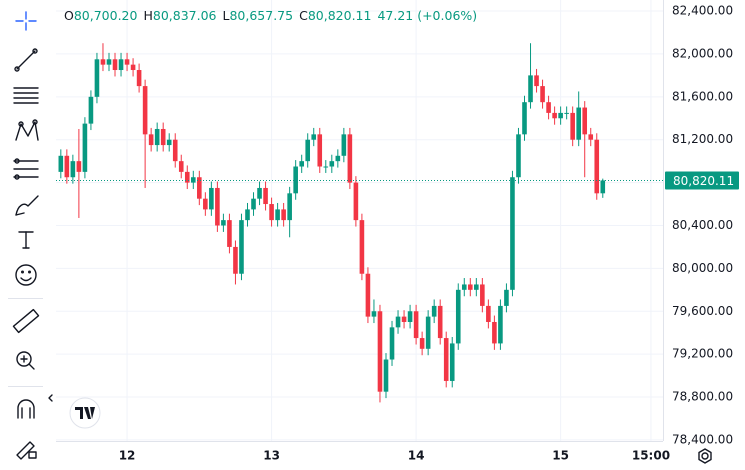 The width and height of the screenshot is (745, 470). Describe the element at coordinates (26, 275) in the screenshot. I see `emoji-tool` at that location.